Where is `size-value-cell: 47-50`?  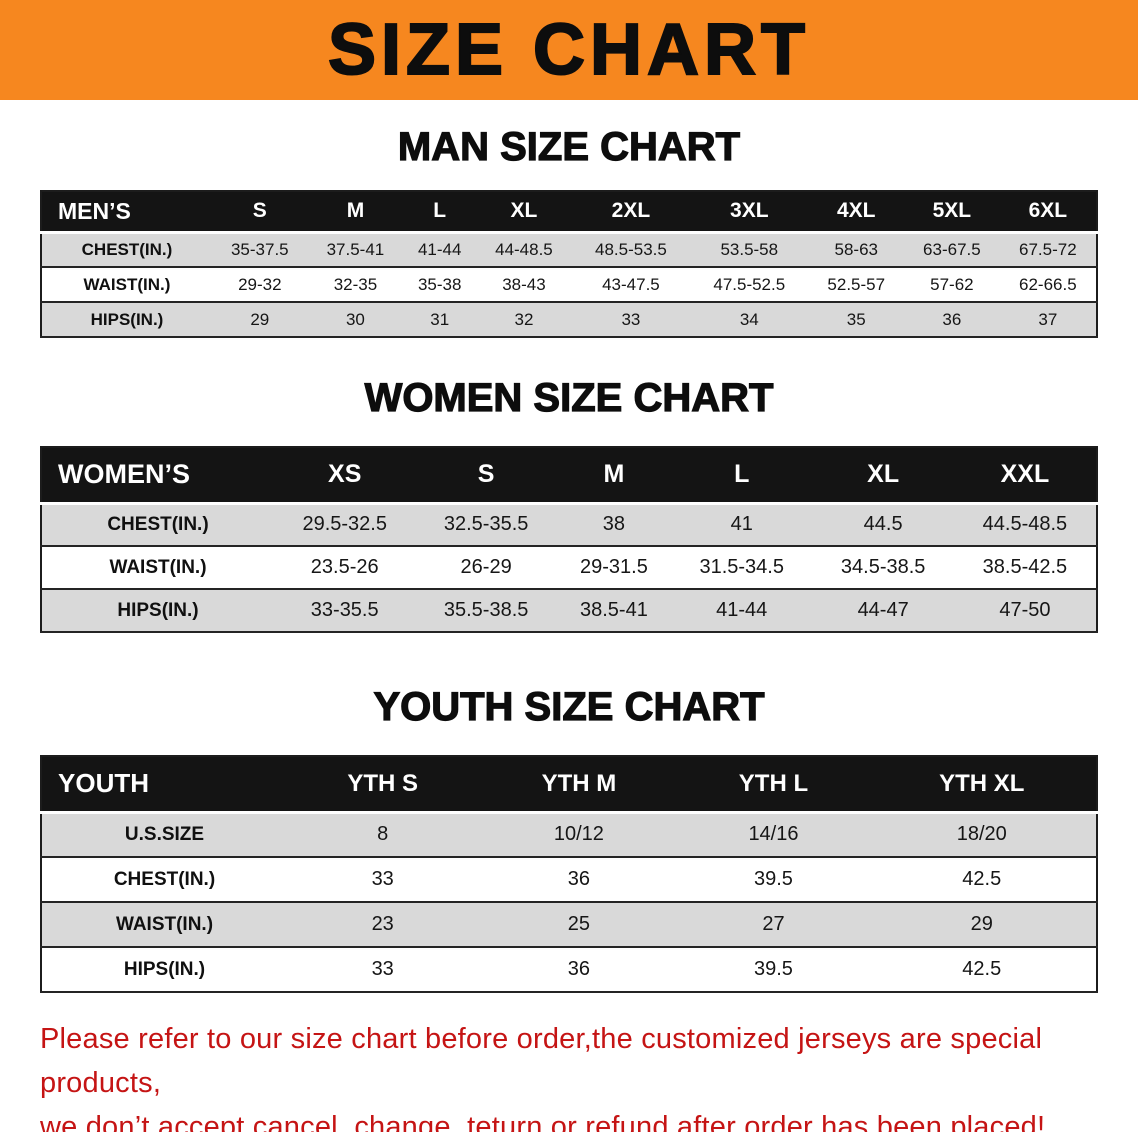
size-value-cell: 47-50 is located at coordinates (1025, 610).